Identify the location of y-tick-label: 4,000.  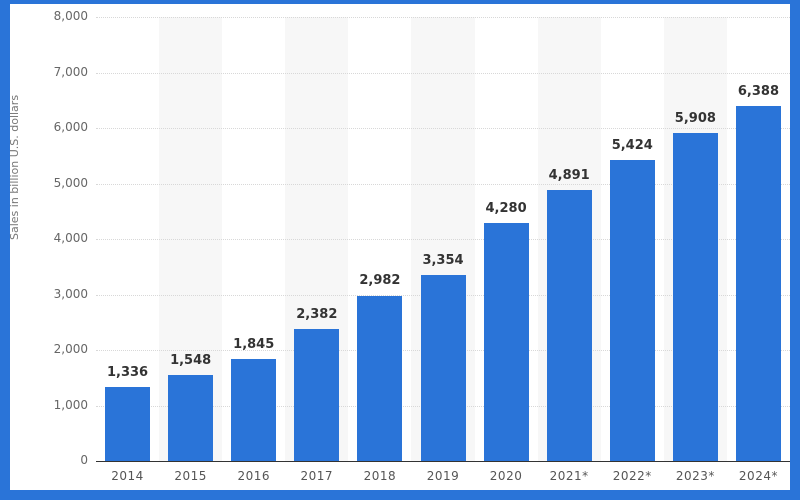
(70, 238).